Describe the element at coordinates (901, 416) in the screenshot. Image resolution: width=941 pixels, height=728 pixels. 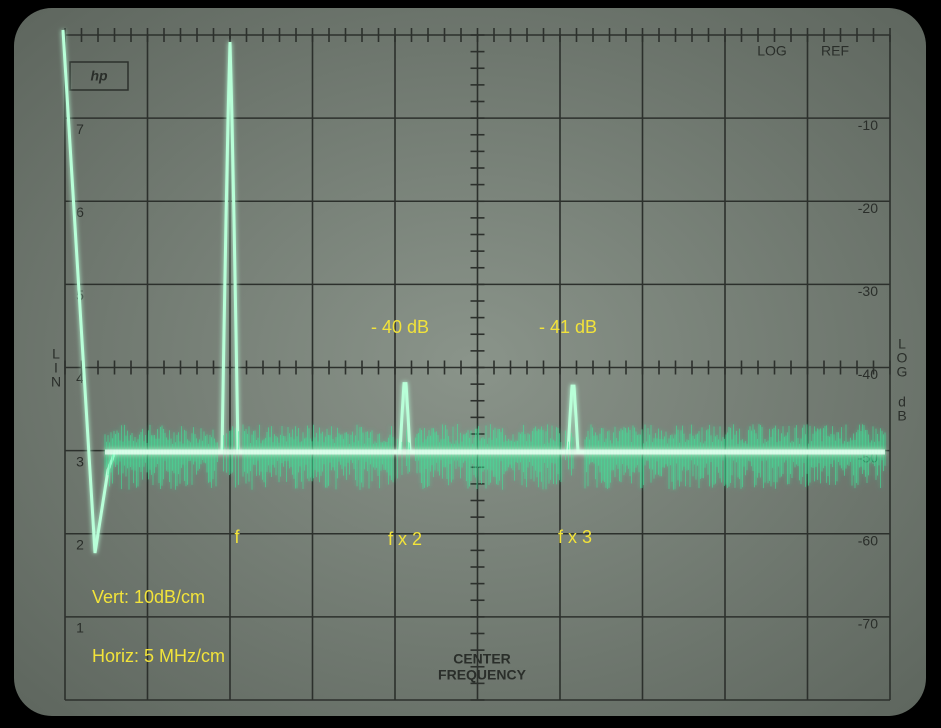
I see `right-axis-label: B` at that location.